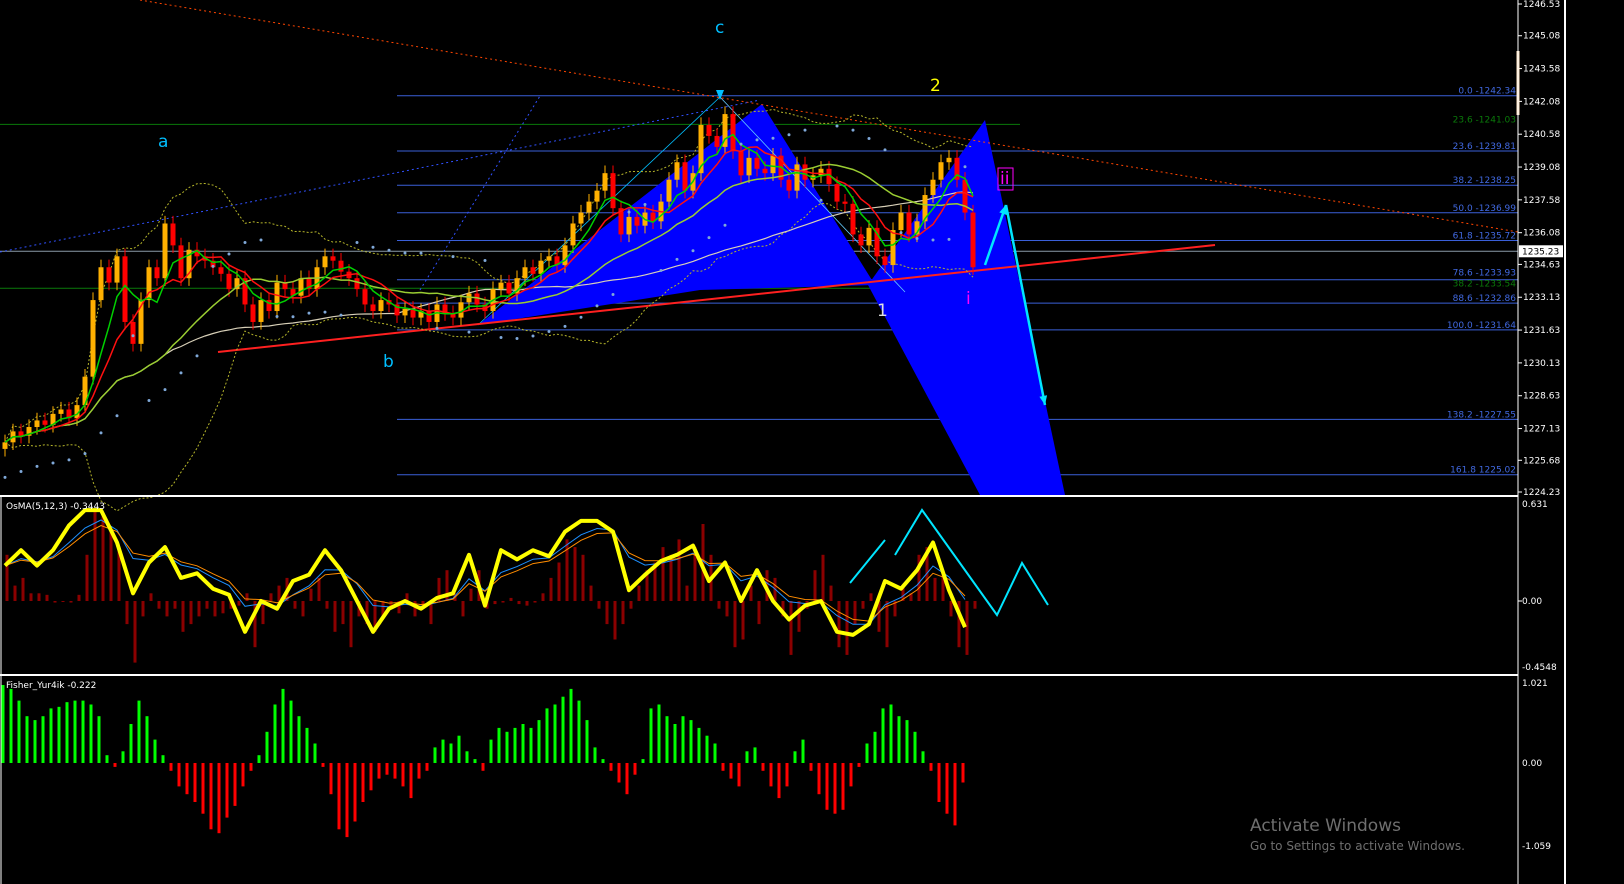  Describe the element at coordinates (1025, 305) in the screenshot. I see `projection-arrow-down` at that location.